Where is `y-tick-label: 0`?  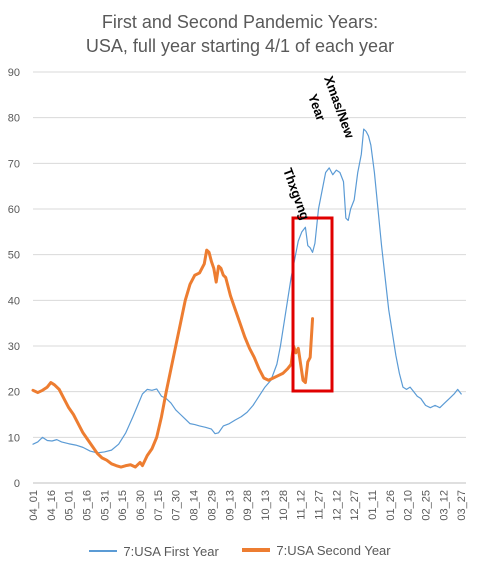
y-tick-label: 0 is located at coordinates (17, 484).